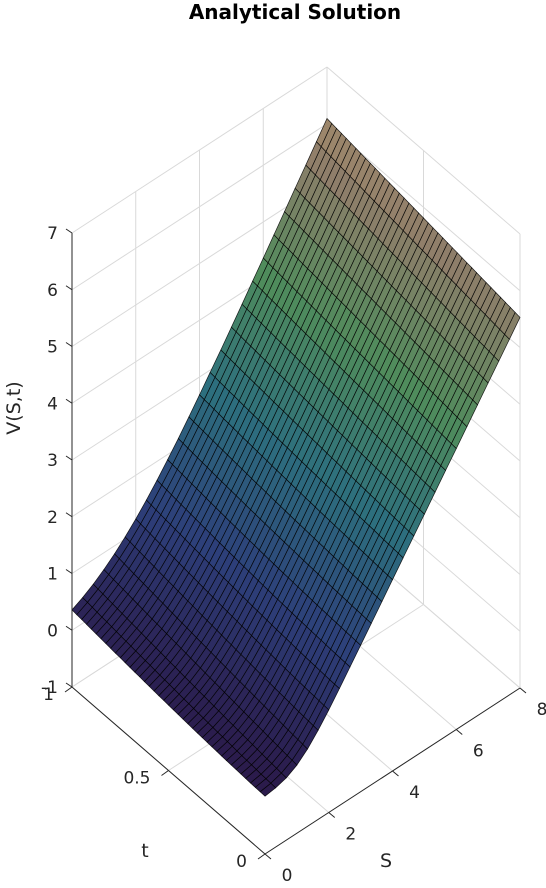 This screenshot has height=888, width=546. Describe the element at coordinates (52, 575) in the screenshot. I see `z-tick-label: 1` at that location.